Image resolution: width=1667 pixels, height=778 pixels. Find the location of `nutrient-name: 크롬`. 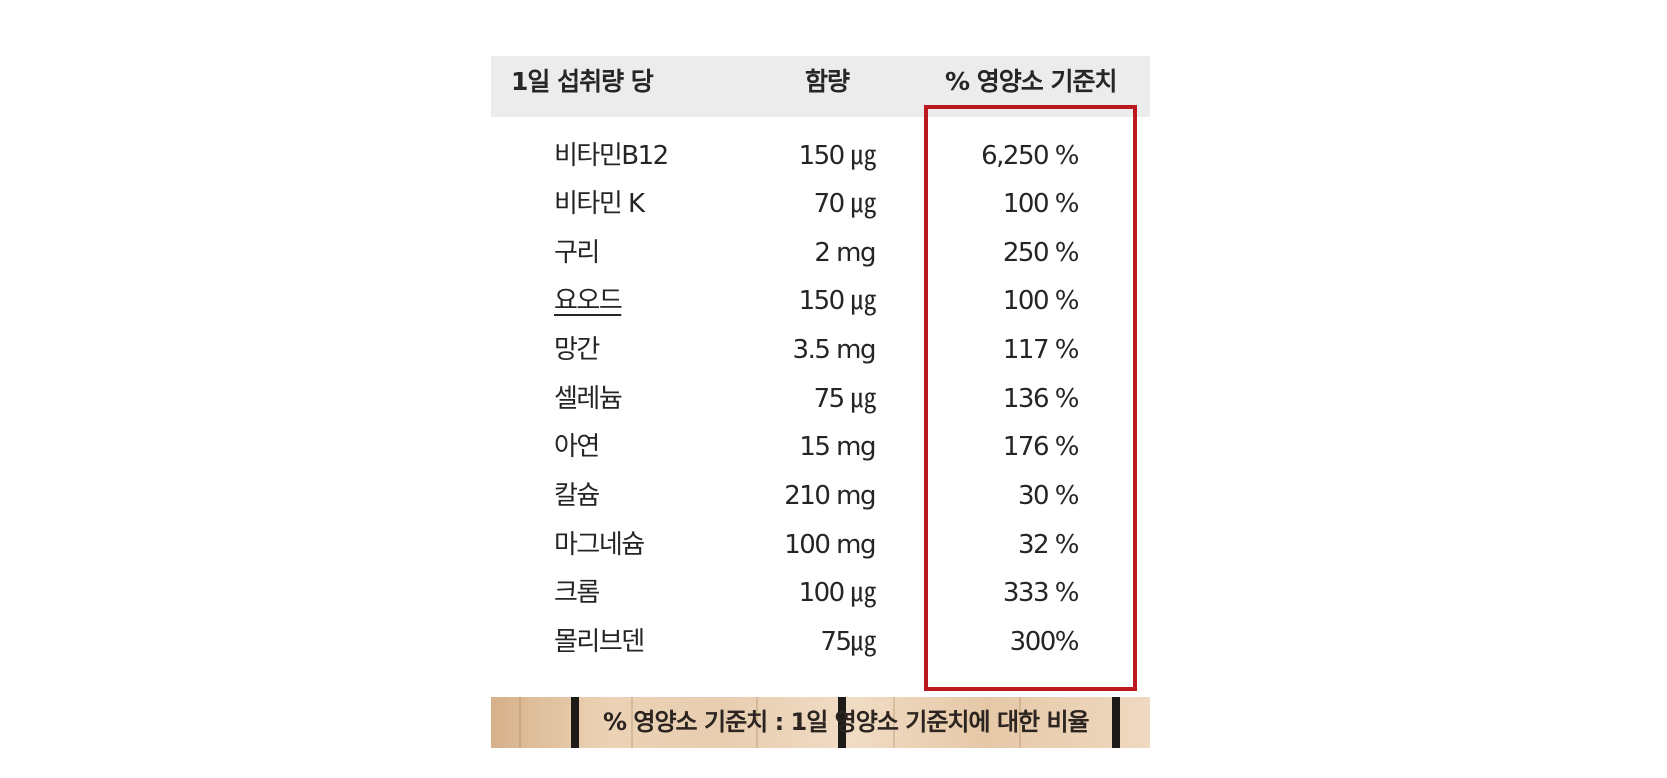

nutrient-name: 크롬 is located at coordinates (577, 593).